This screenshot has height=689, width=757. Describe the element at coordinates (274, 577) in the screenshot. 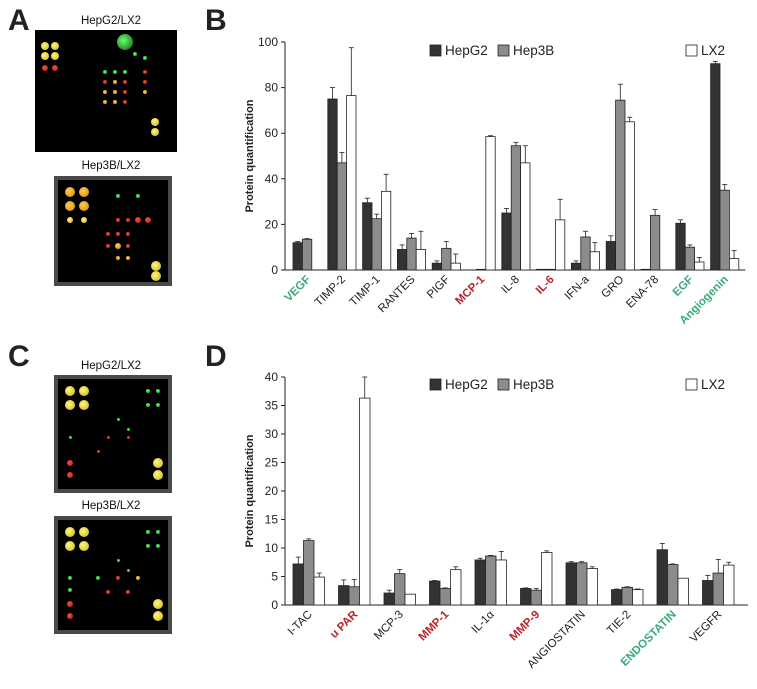

I see `y-tick-label: 5` at that location.